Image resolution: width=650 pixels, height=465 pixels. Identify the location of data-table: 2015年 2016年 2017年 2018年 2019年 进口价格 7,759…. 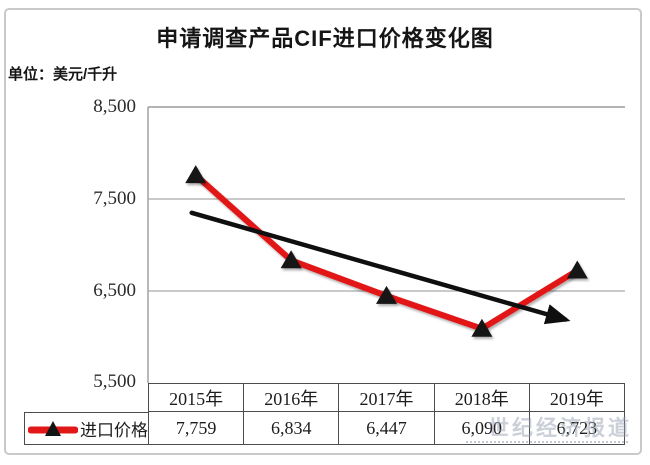
(324, 414).